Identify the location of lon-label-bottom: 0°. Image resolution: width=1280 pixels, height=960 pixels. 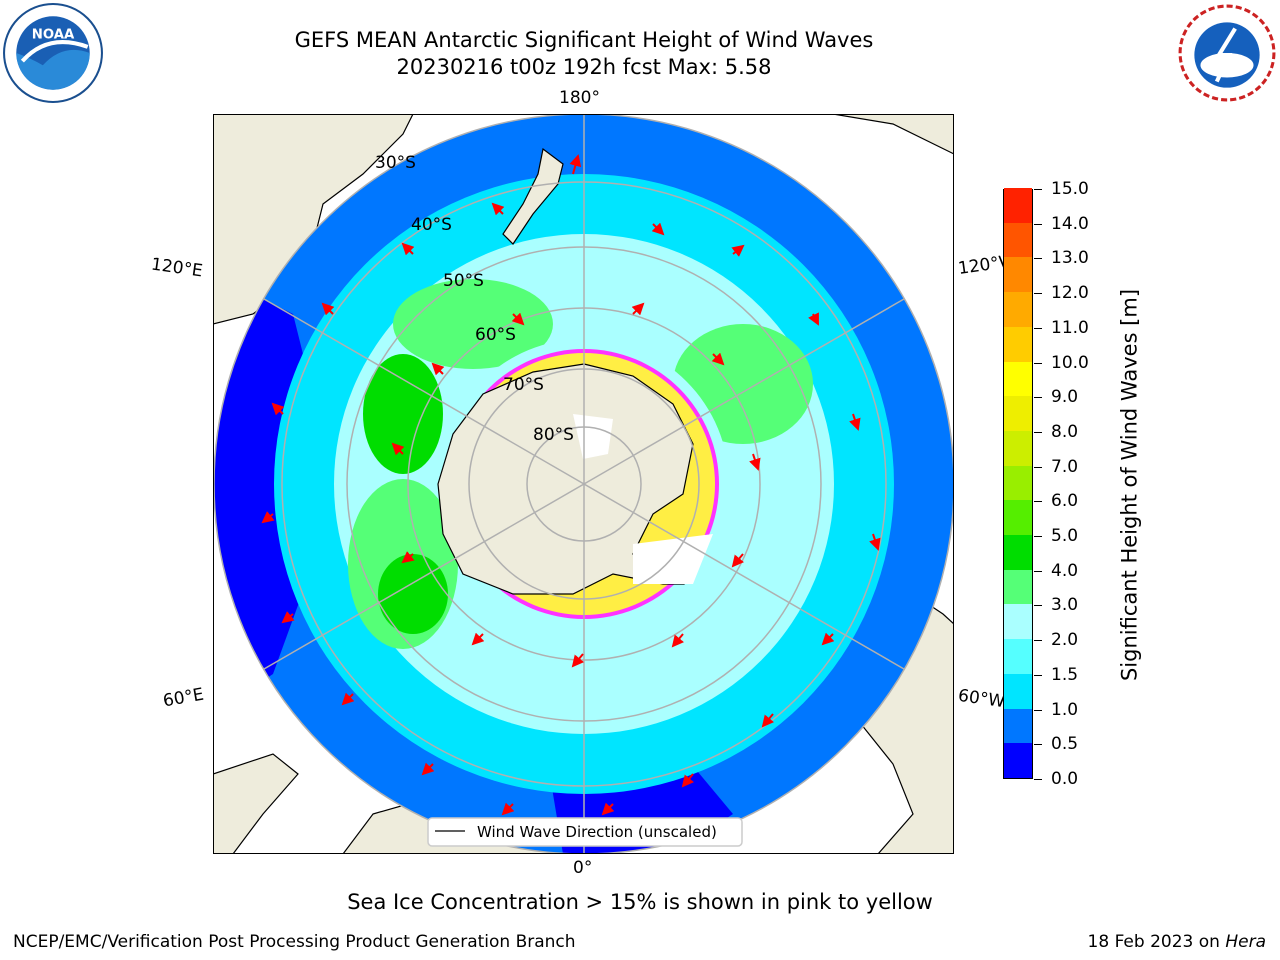
(583, 868).